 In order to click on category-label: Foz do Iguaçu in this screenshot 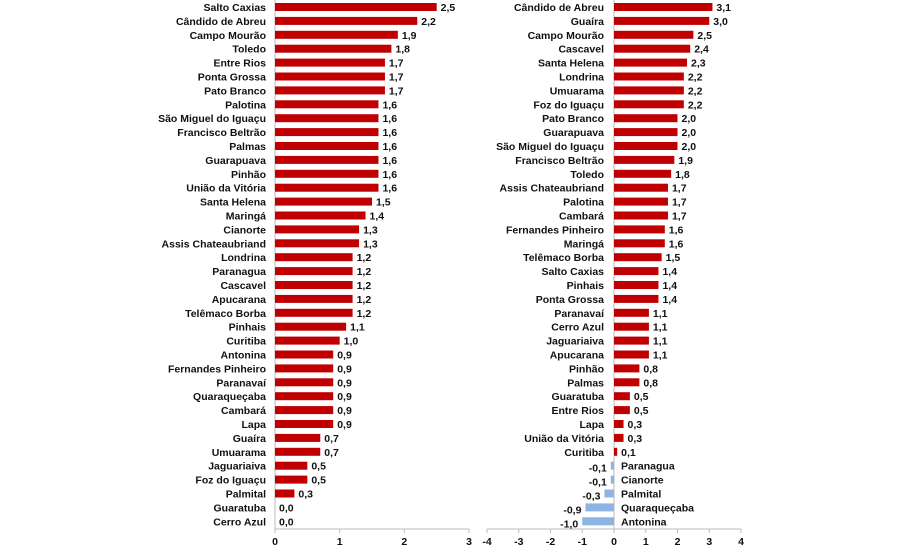, I will do `click(568, 105)`.